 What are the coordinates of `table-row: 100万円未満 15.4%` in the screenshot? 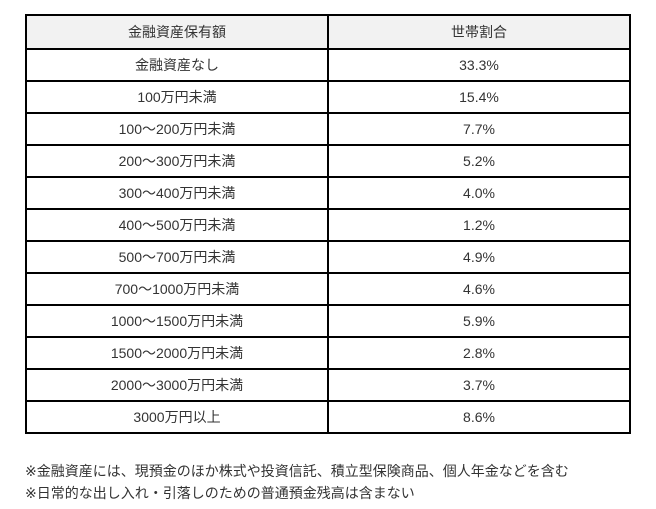 It's located at (328, 97).